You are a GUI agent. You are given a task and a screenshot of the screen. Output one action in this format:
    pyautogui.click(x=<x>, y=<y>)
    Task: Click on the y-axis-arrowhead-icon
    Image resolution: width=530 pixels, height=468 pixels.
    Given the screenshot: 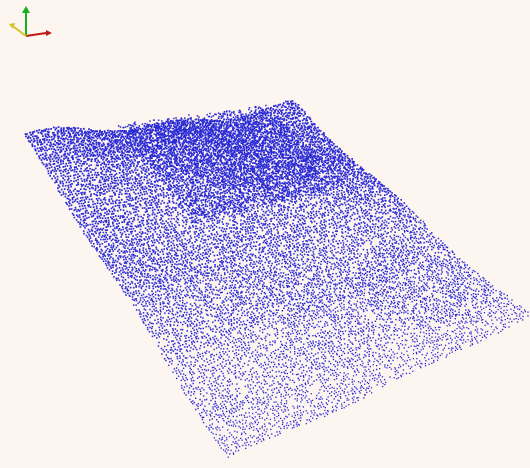 What is the action you would take?
    pyautogui.click(x=26, y=9)
    